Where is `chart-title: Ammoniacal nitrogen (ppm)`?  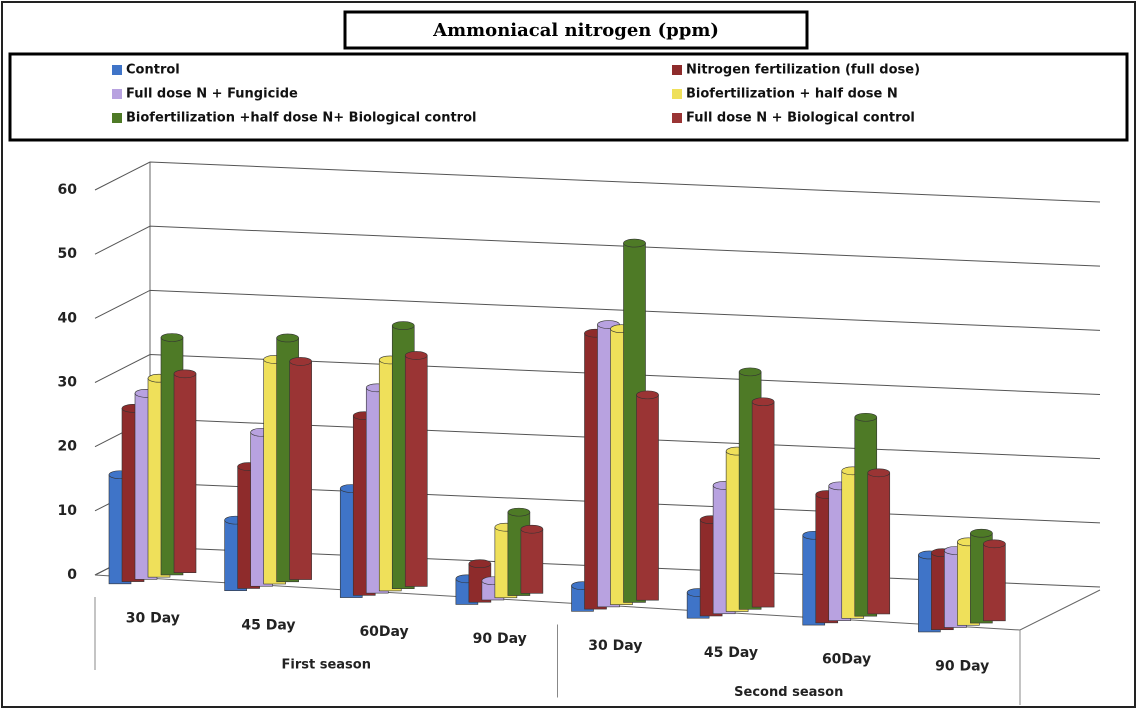
chart-title: Ammoniacal nitrogen (ppm) is located at coordinates (575, 30).